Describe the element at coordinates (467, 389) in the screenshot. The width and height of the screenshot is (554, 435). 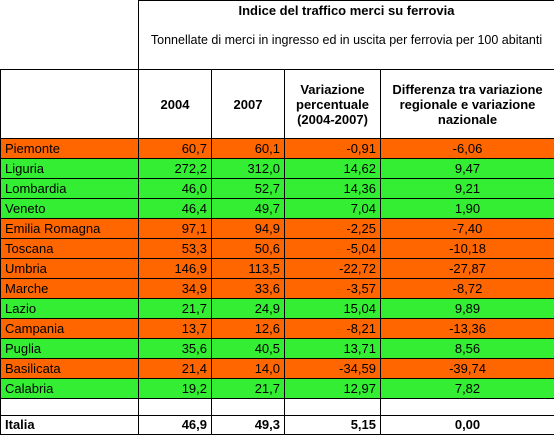
I see `difference-cell: 7,82` at that location.